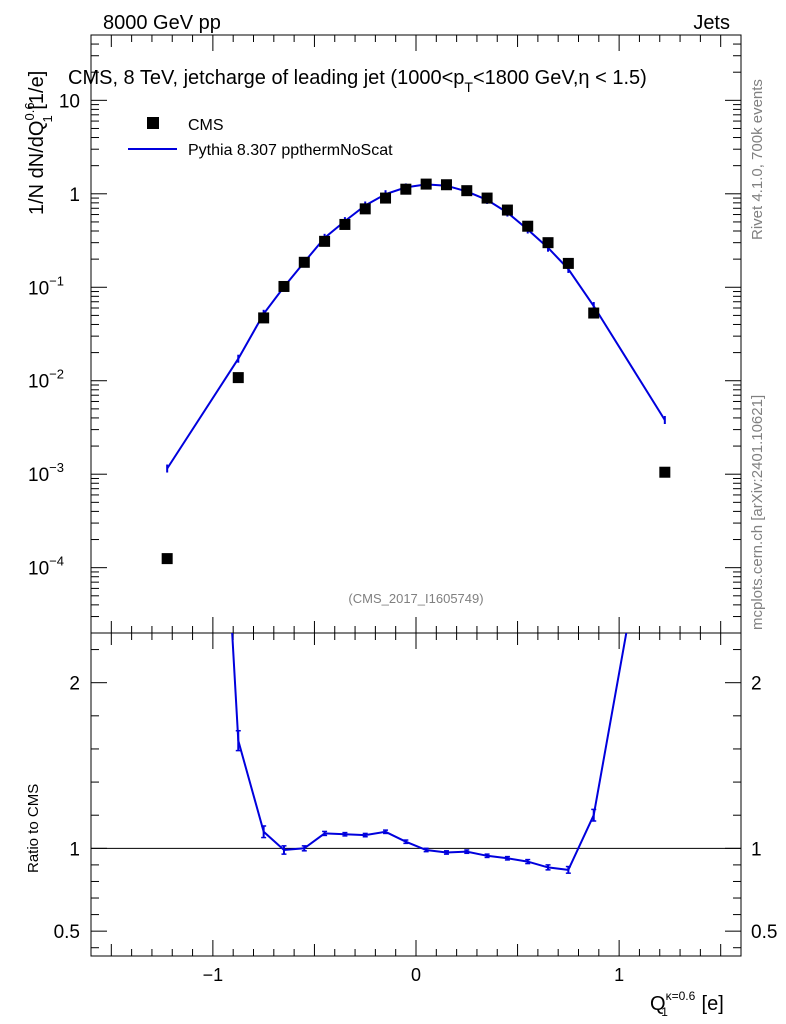  Describe the element at coordinates (67, 932) in the screenshot. I see `ratio-tick-label-left: 0.5` at that location.